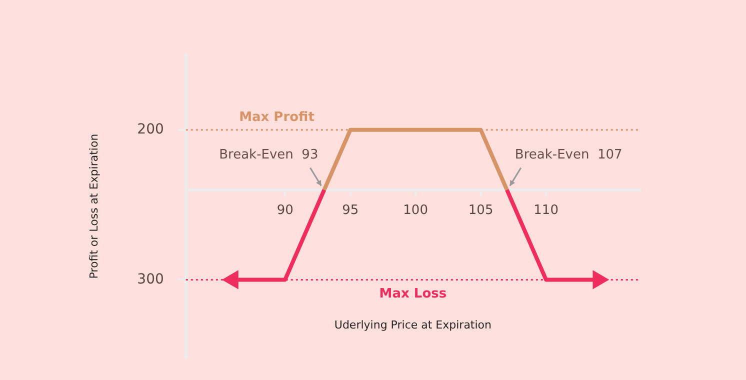  I want to click on ref-line-label: Max Loss, so click(413, 294).